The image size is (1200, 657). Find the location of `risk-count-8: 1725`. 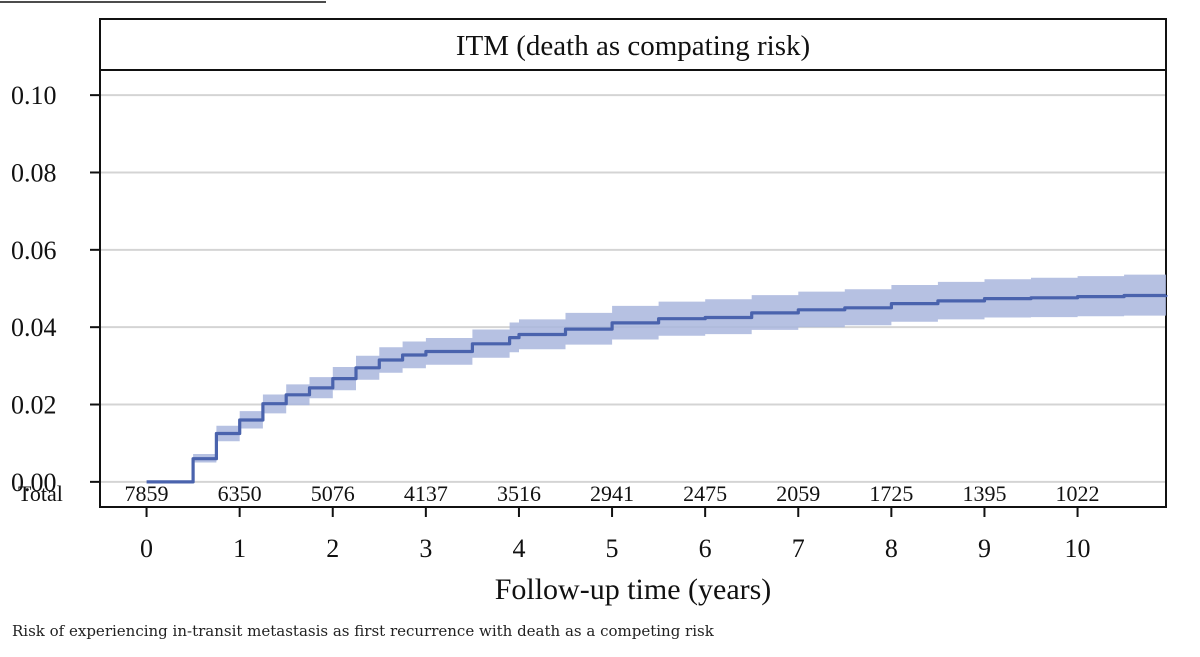

risk-count-8: 1725 is located at coordinates (891, 493).